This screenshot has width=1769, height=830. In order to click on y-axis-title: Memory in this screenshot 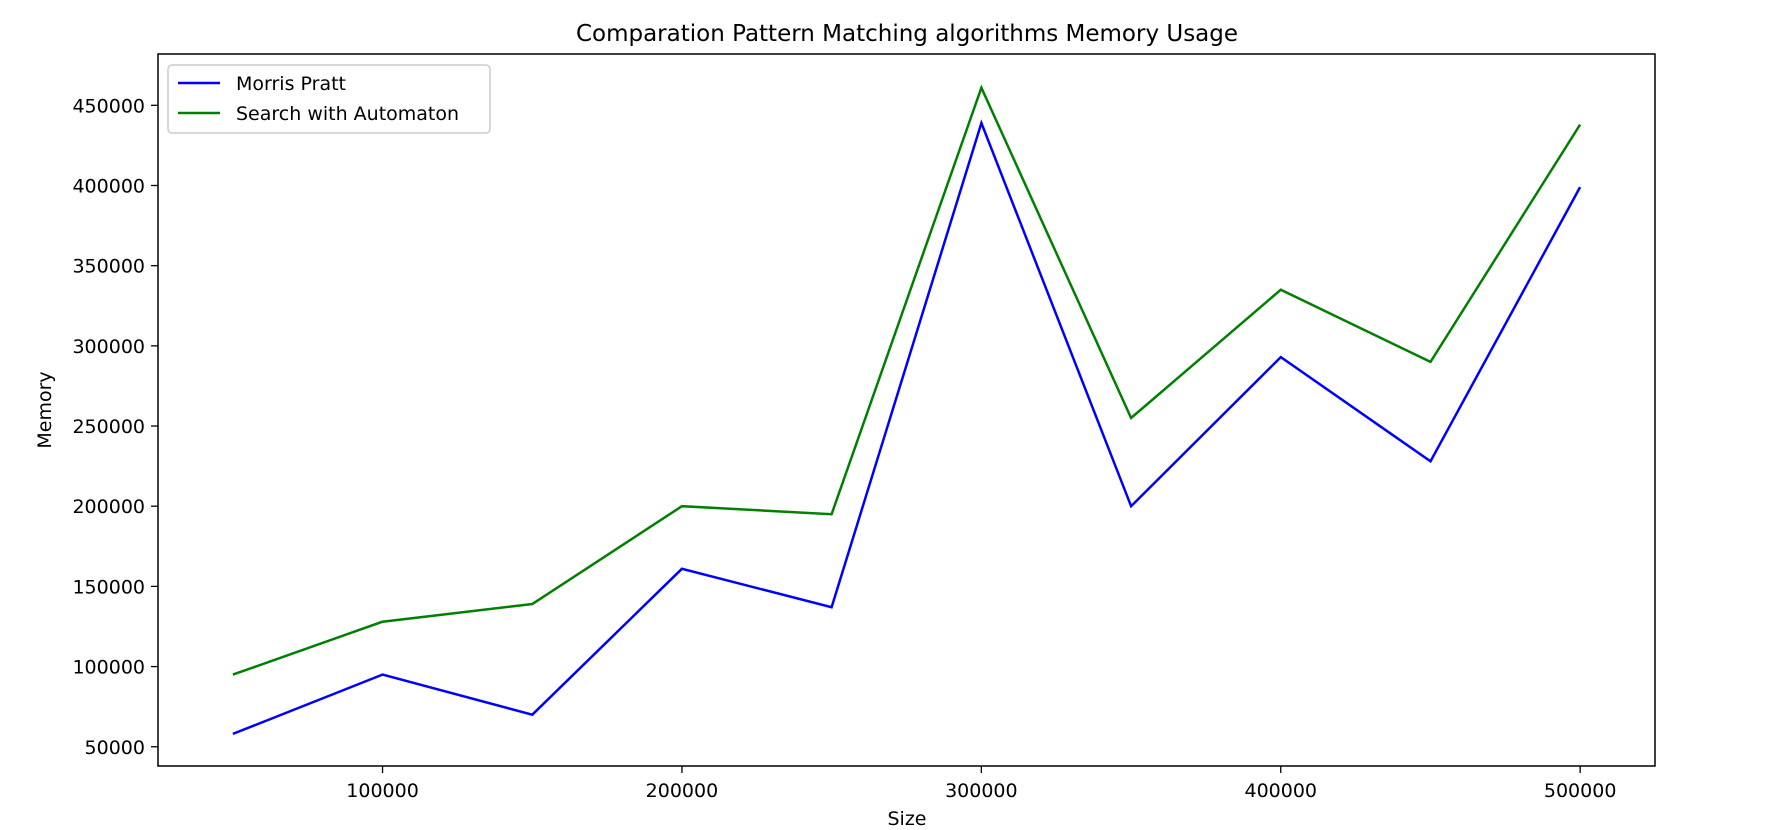, I will do `click(45, 409)`.